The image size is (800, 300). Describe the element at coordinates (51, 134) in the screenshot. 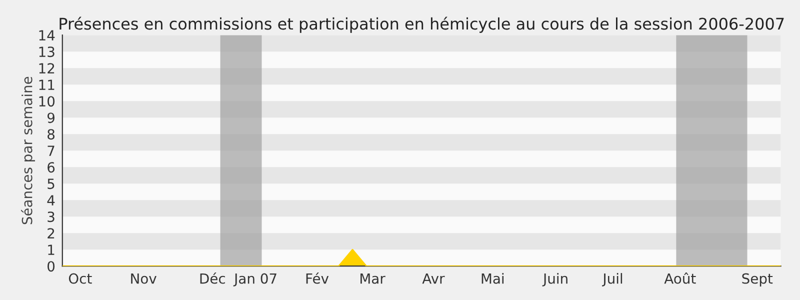

I see `y-tick-label: 8` at that location.